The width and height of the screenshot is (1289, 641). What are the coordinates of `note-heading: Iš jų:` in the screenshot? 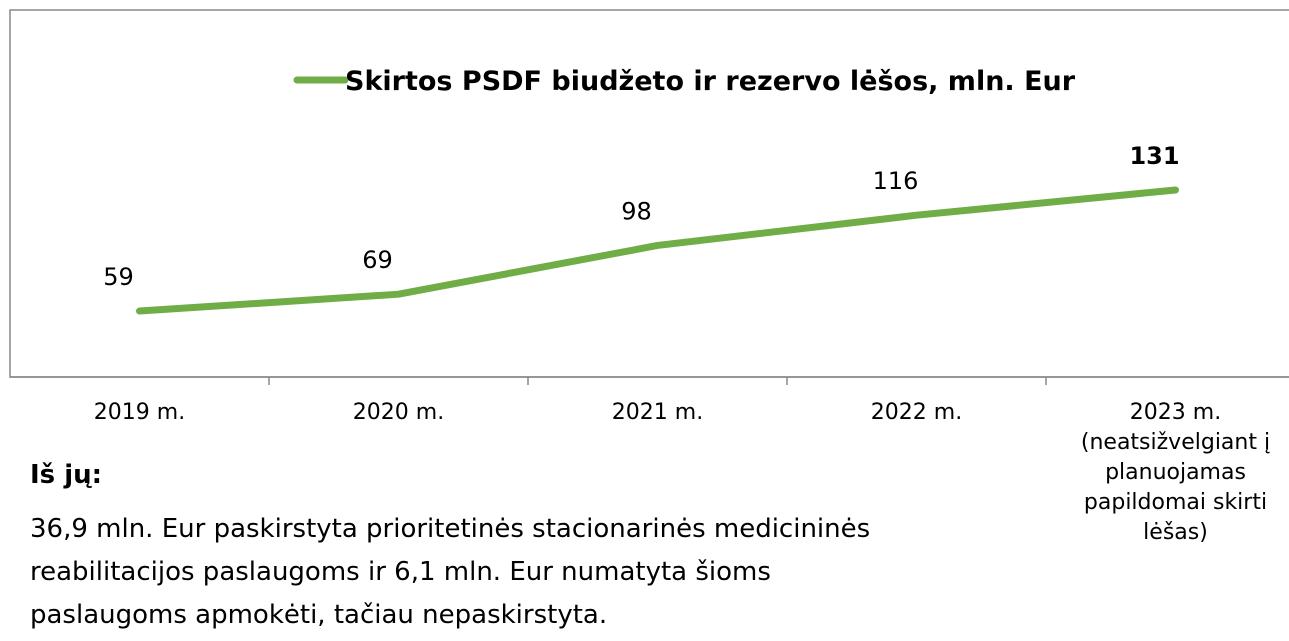 It's located at (66, 475).